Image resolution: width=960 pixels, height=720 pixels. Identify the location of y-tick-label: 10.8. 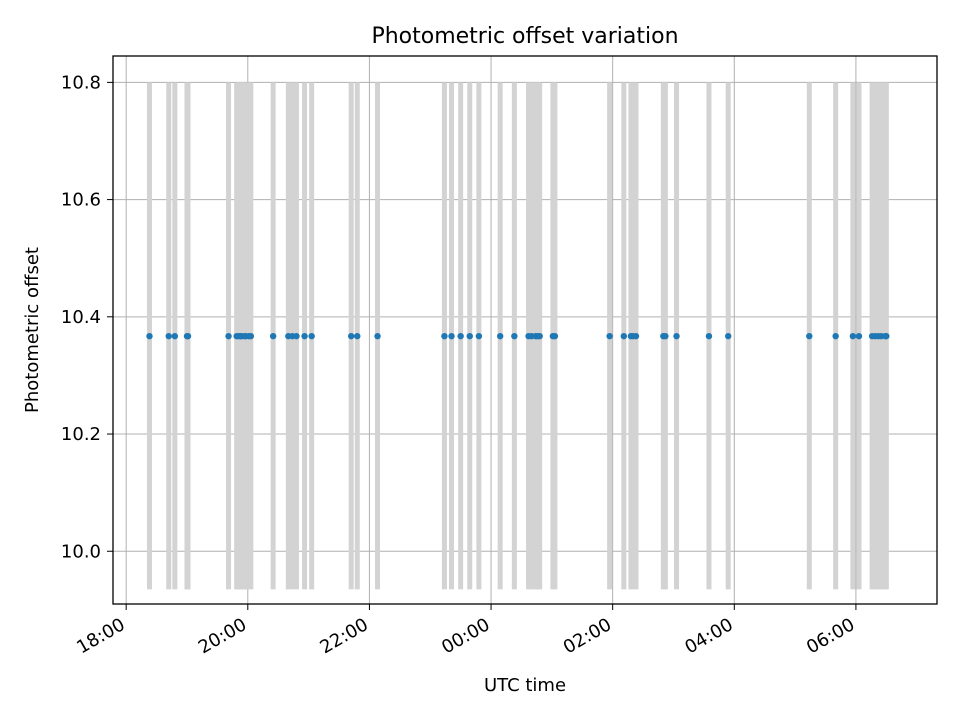
(81, 82).